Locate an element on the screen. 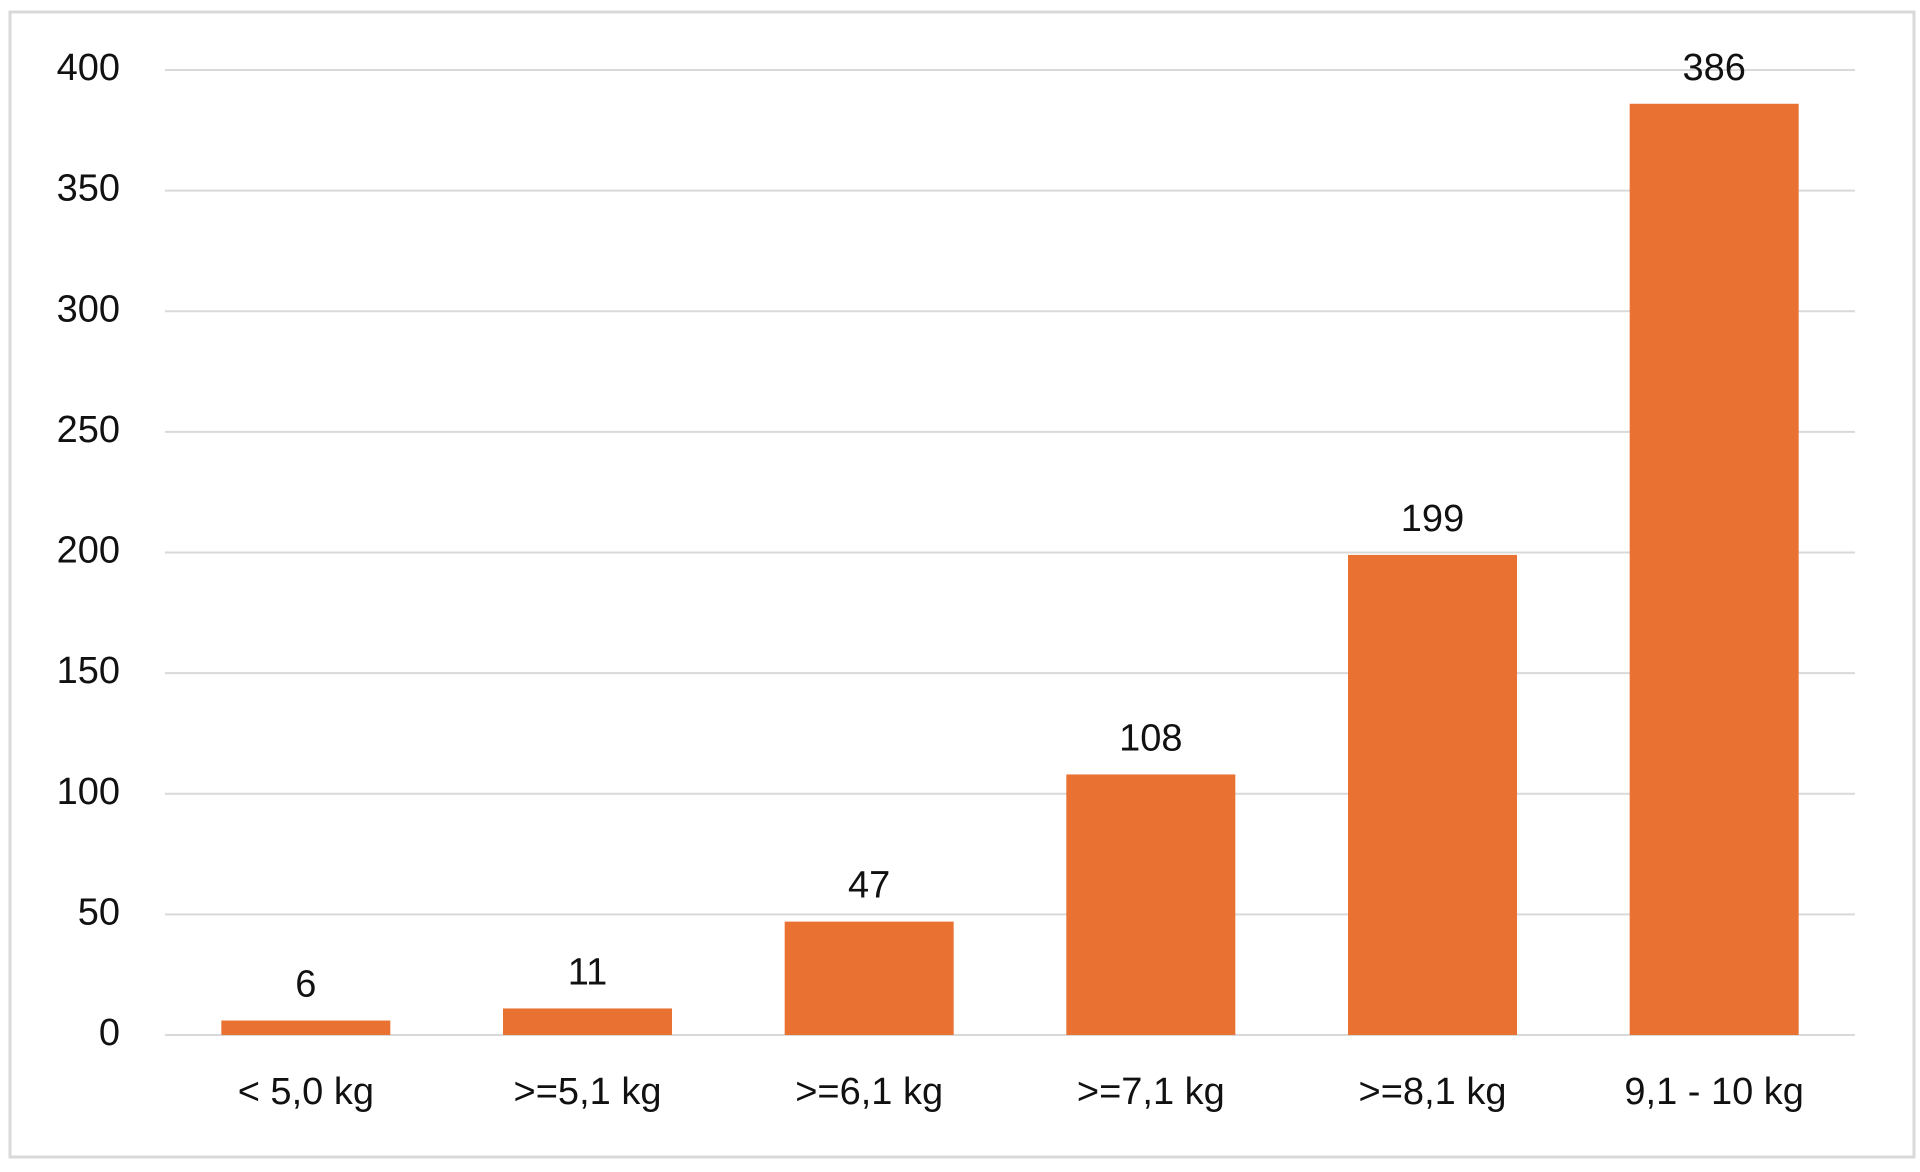  y-tick-label: 400 is located at coordinates (88, 68).